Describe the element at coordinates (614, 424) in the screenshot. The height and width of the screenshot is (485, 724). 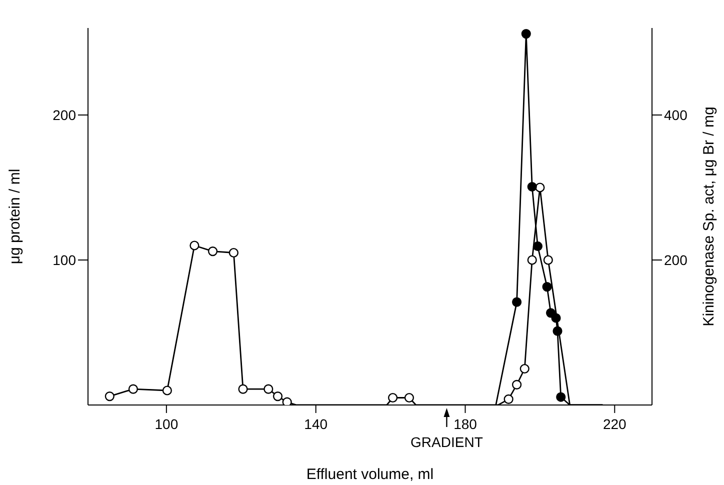
I see `x-tick-label: 220` at that location.